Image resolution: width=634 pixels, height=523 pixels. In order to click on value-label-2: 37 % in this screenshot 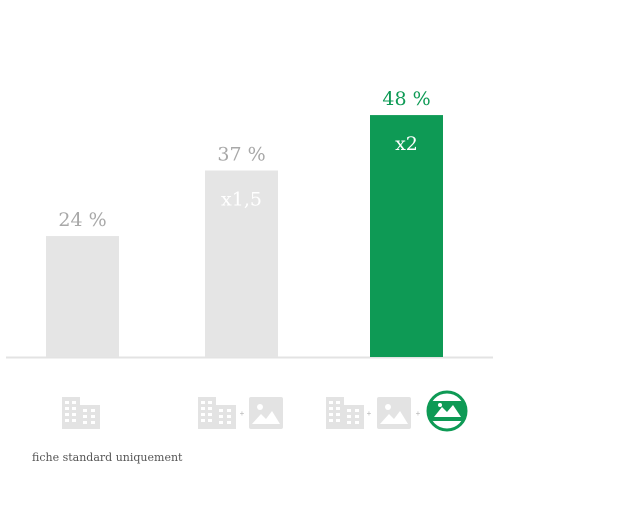, I will do `click(241, 155)`.